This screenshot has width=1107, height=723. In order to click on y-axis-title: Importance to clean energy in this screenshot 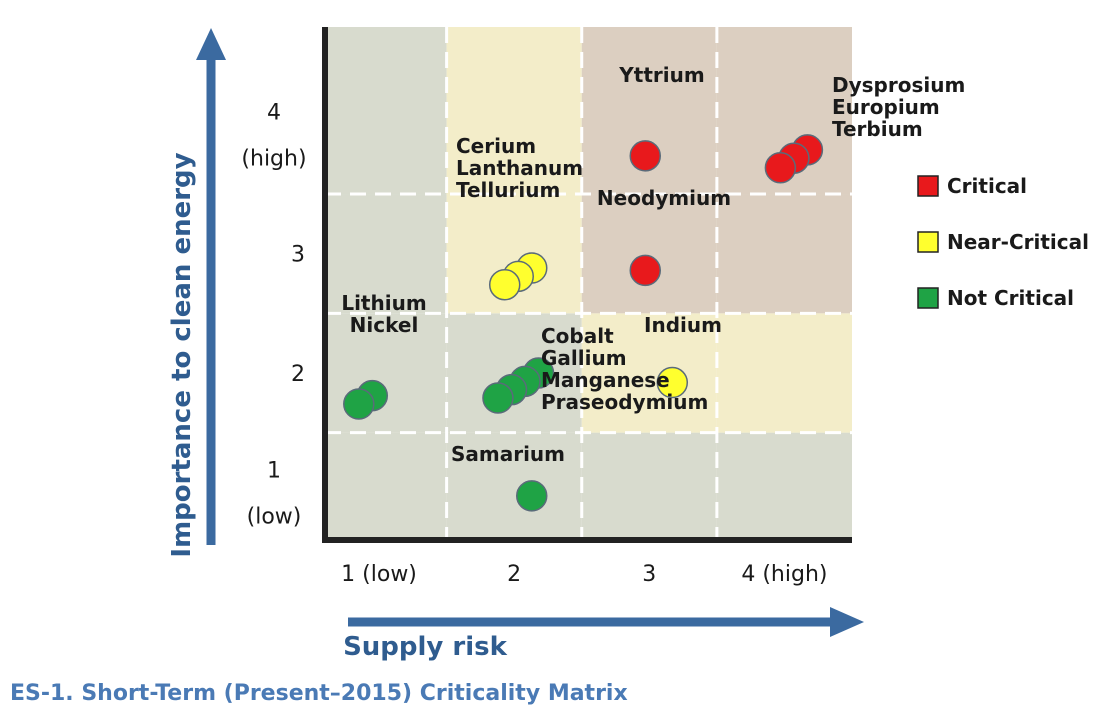, I will do `click(182, 354)`.